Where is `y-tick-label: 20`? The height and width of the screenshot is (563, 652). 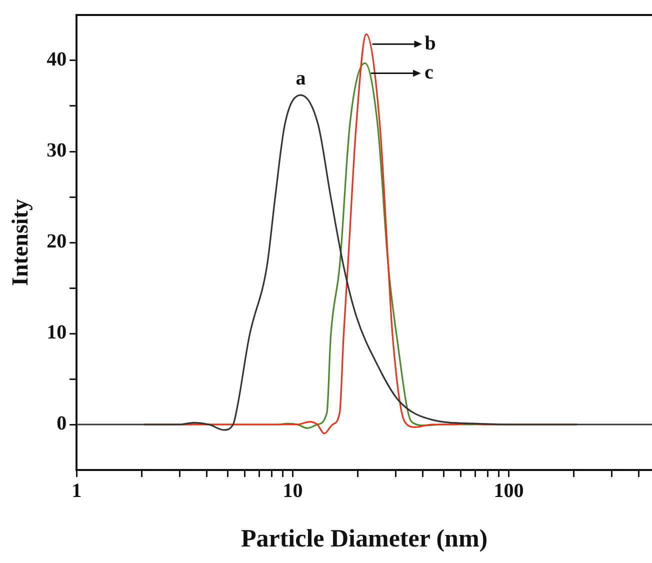 y-tick-label: 20 is located at coordinates (56, 241).